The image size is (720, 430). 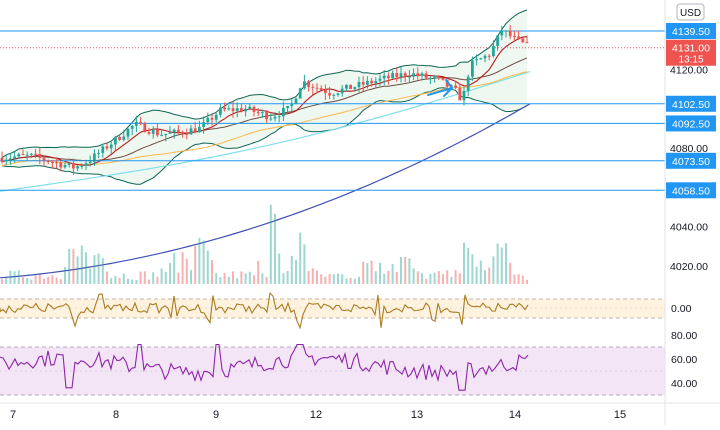 What do you see at coordinates (690, 12) in the screenshot?
I see `currency-badge: USD` at bounding box center [690, 12].